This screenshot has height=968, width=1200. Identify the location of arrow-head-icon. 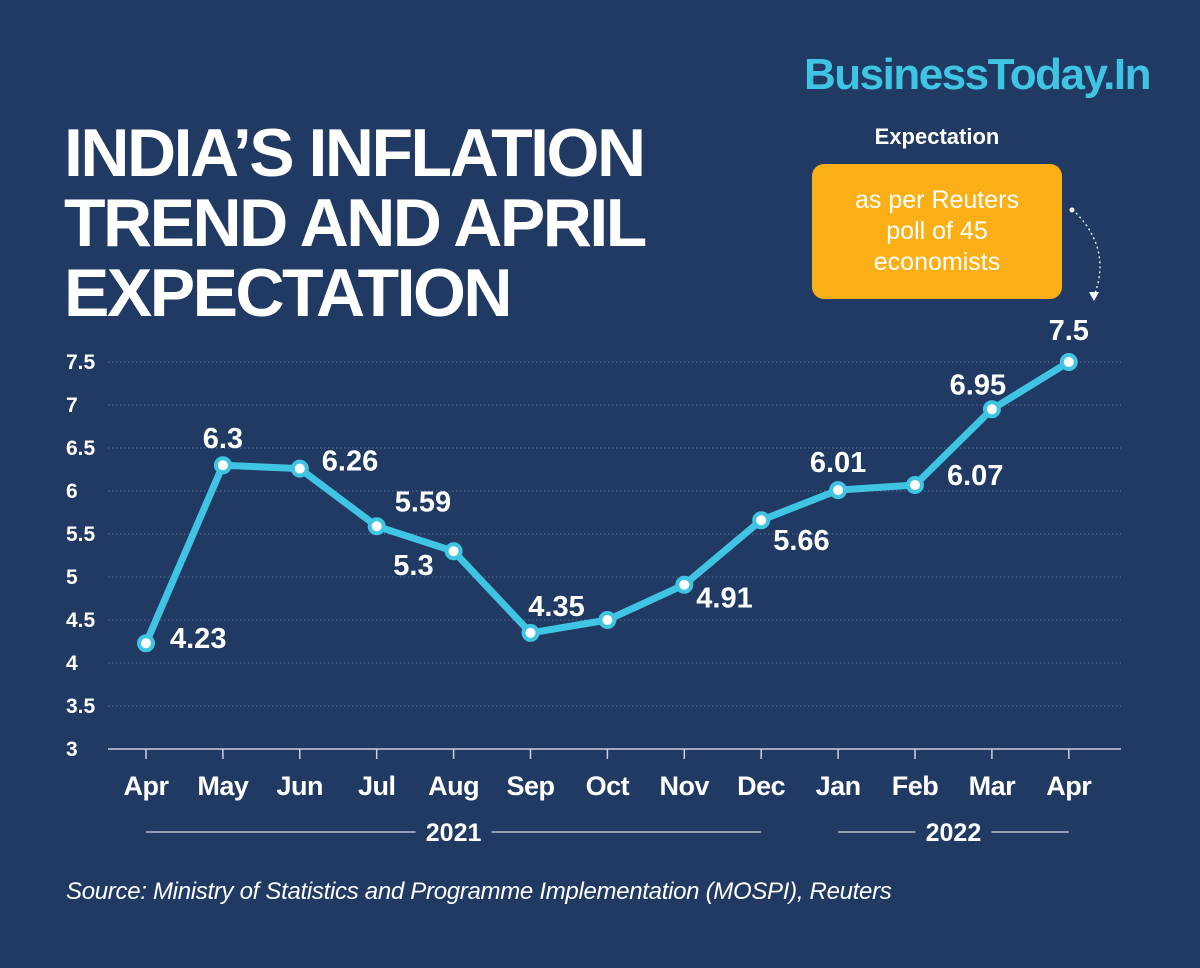
(1094, 296).